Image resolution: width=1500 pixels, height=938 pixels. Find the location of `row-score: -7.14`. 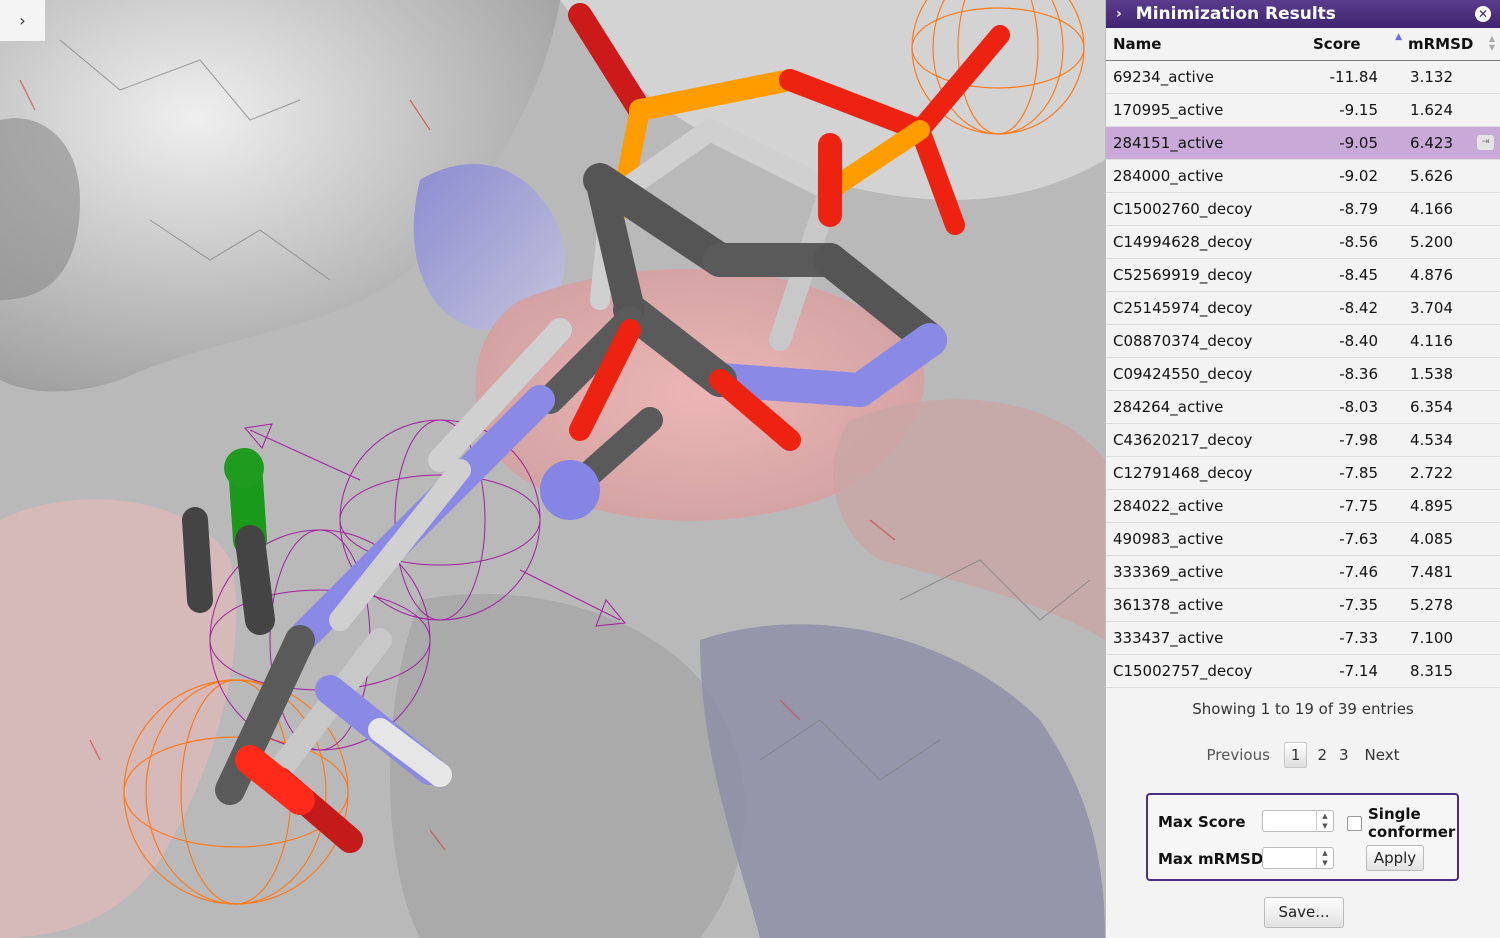

row-score: -7.14 is located at coordinates (1355, 671).